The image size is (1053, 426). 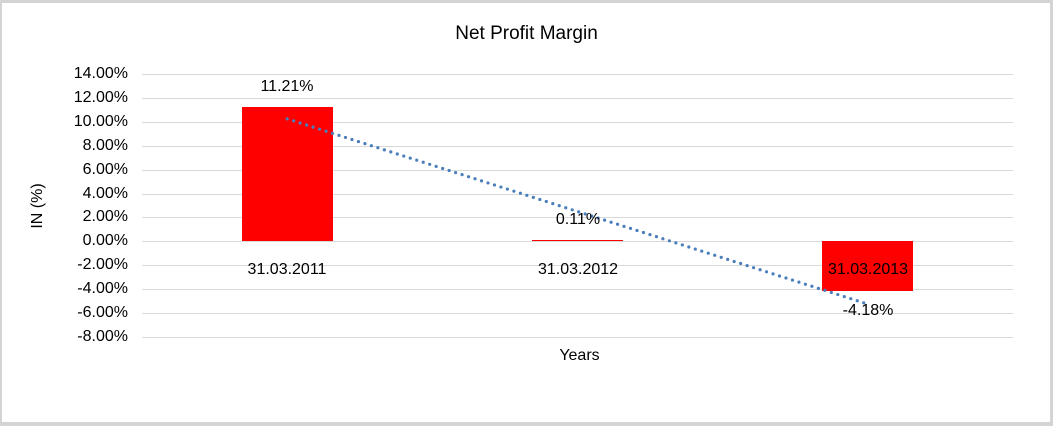 What do you see at coordinates (105, 193) in the screenshot?
I see `y-axis-tick-label: 4.00%` at bounding box center [105, 193].